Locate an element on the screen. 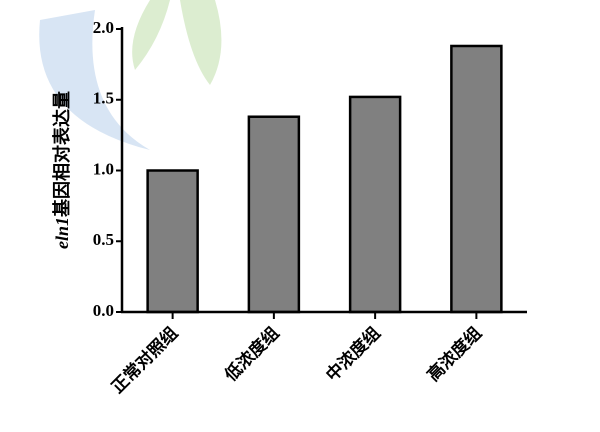 The width and height of the screenshot is (600, 432). y-axis-label-text: 基因相对表达量 is located at coordinates (61, 154).